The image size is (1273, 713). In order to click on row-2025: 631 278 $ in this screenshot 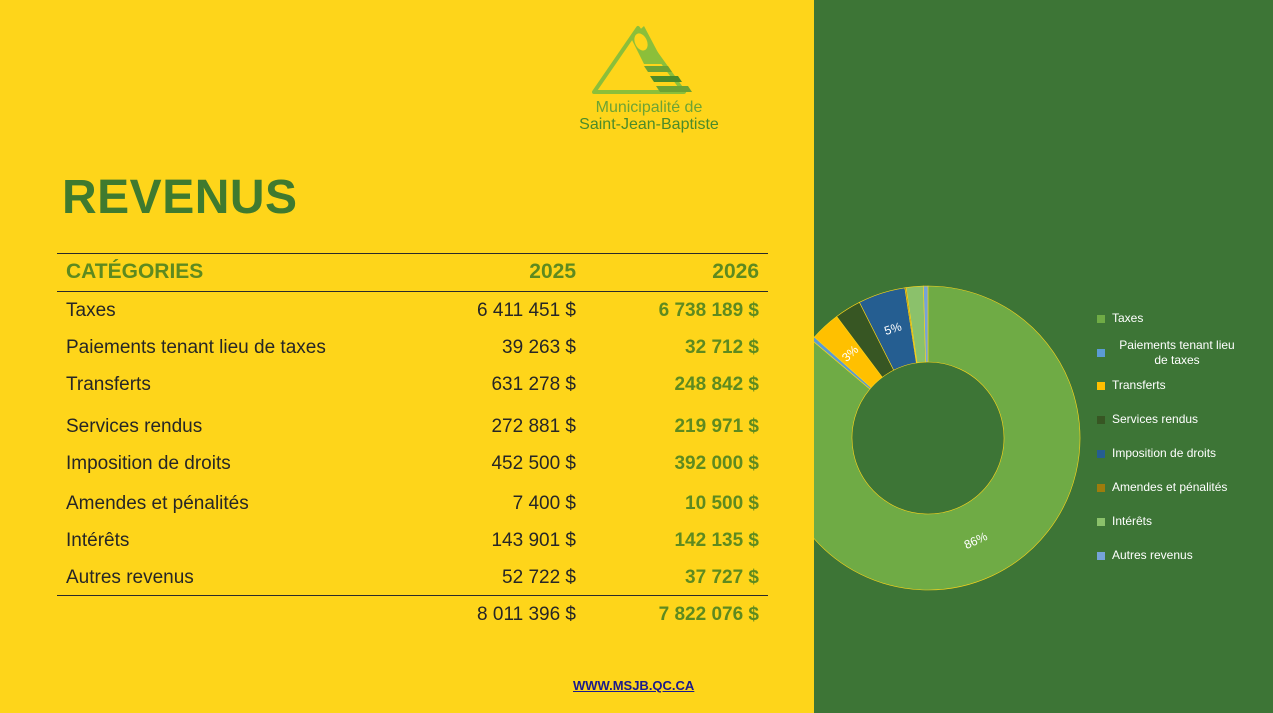, I will do `click(533, 384)`.